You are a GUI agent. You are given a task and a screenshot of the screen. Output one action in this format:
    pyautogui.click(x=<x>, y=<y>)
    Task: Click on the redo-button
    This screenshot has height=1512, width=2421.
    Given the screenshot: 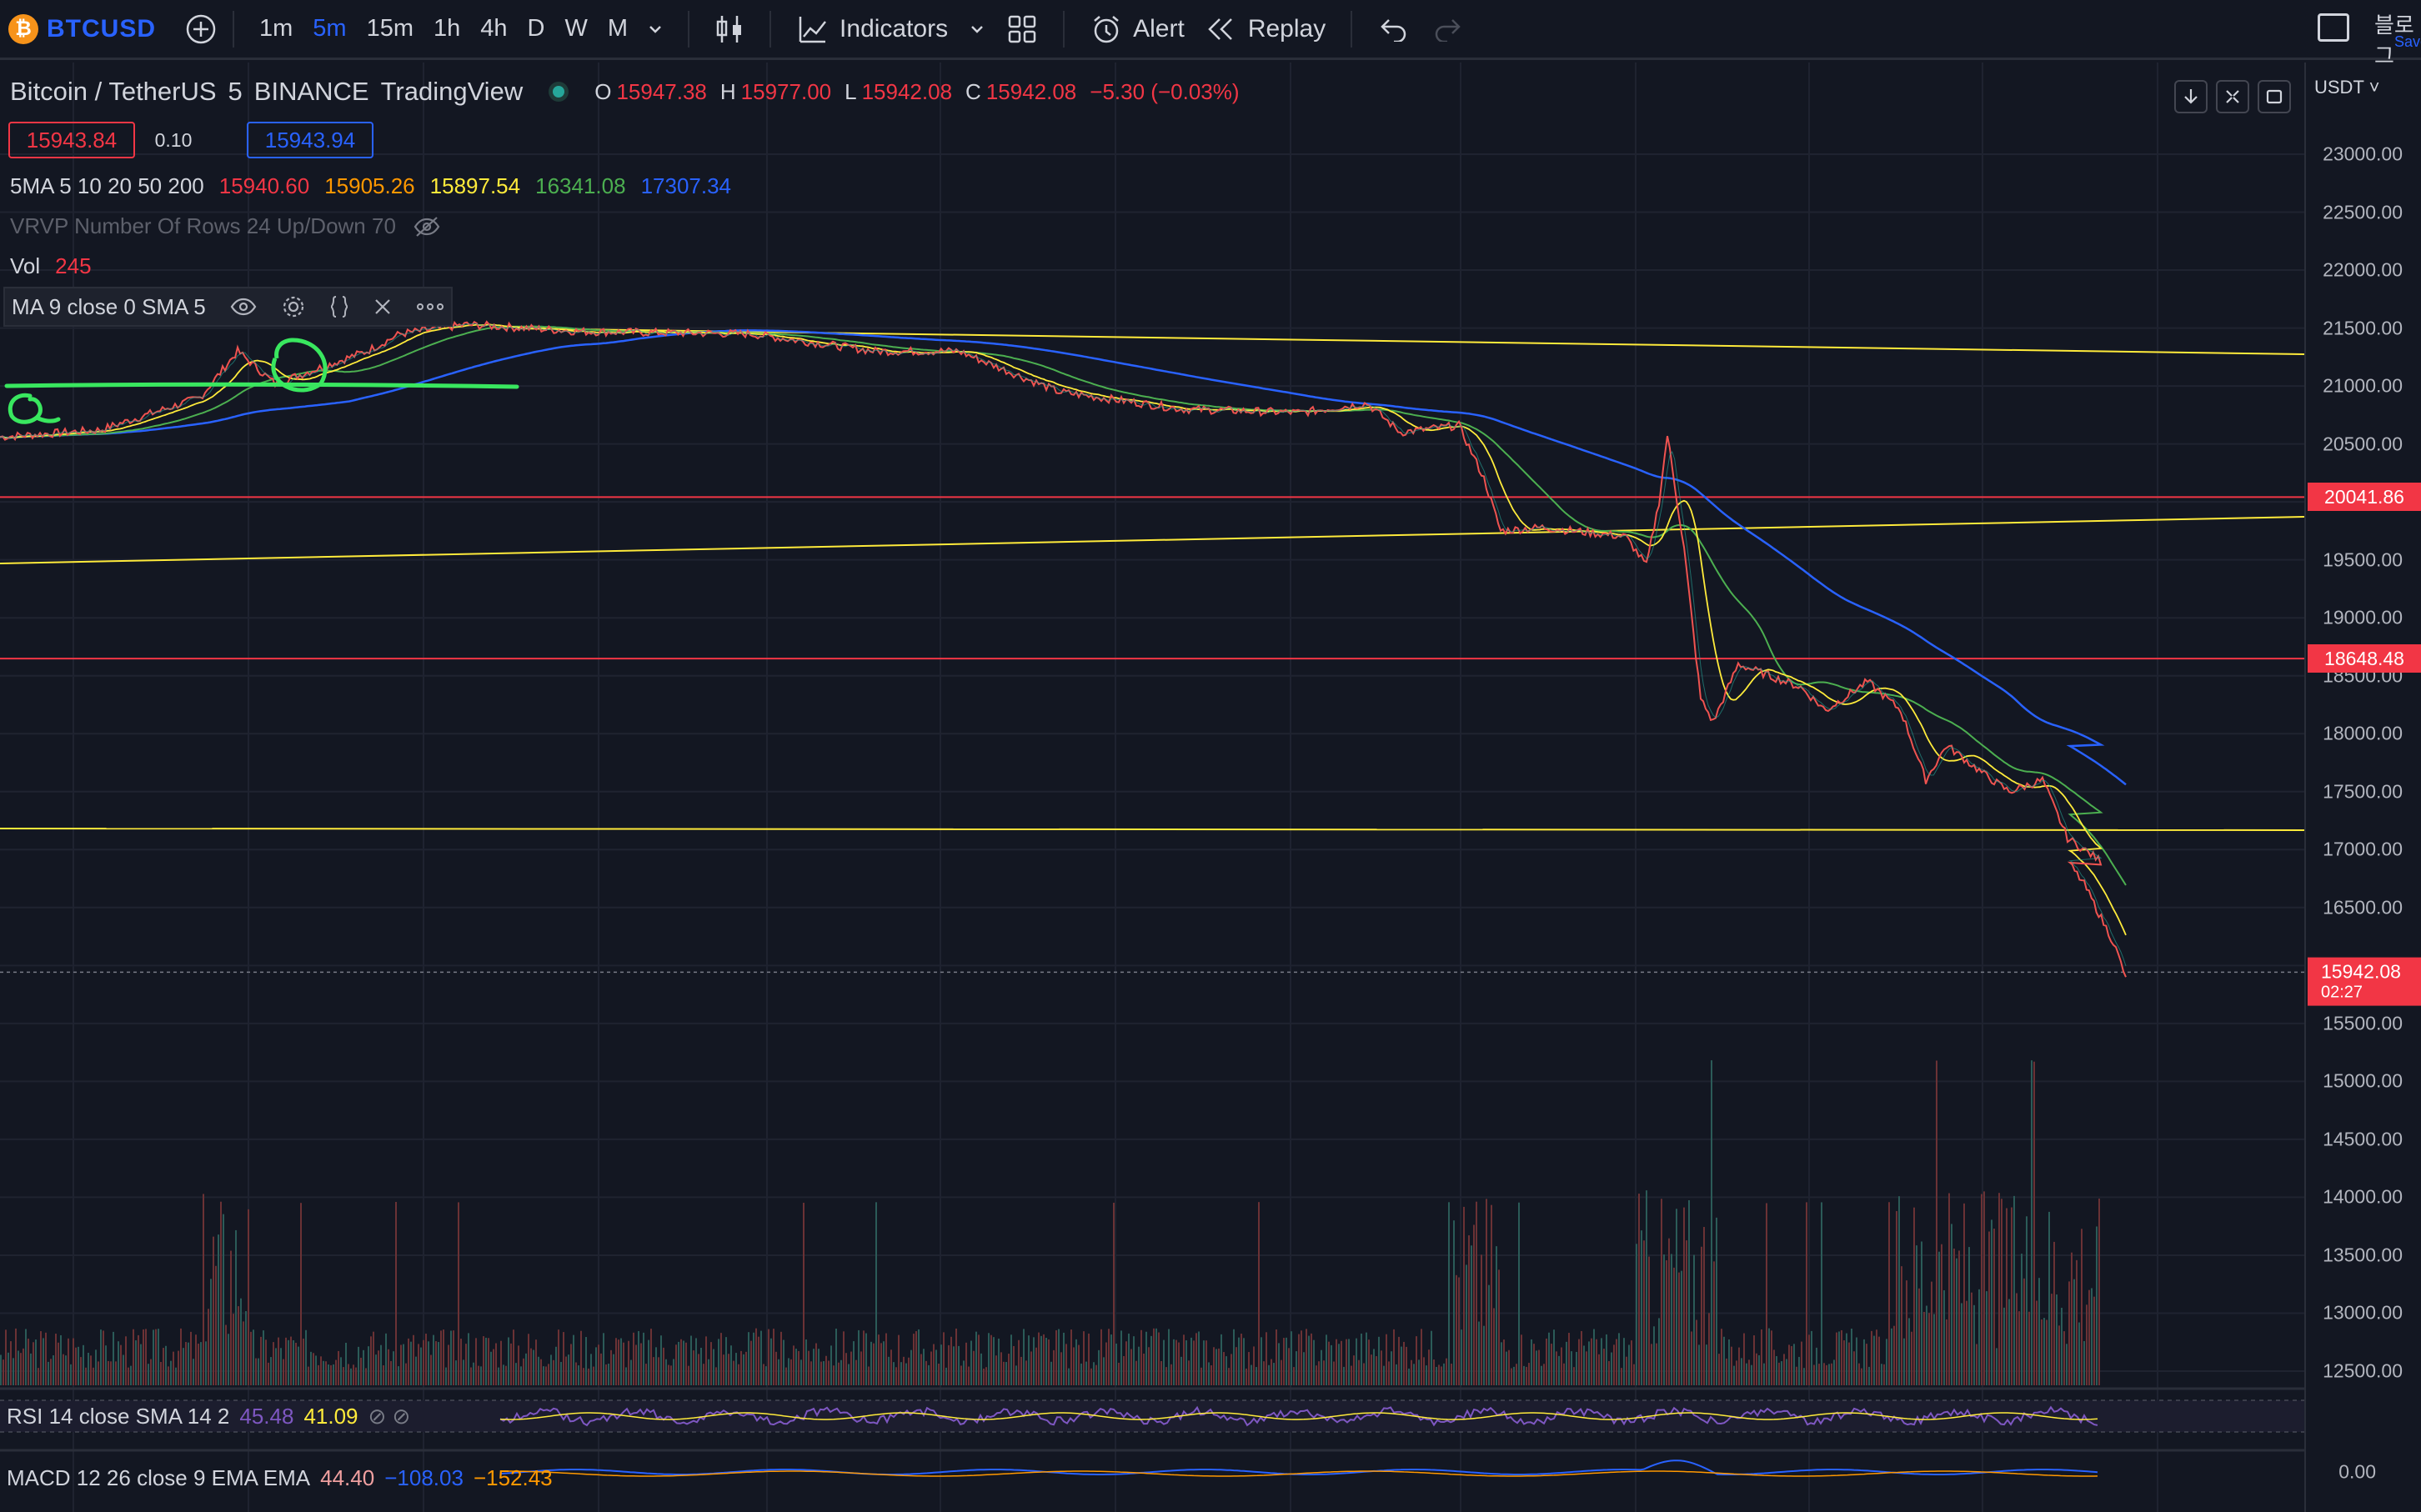 What is the action you would take?
    pyautogui.click(x=1447, y=29)
    